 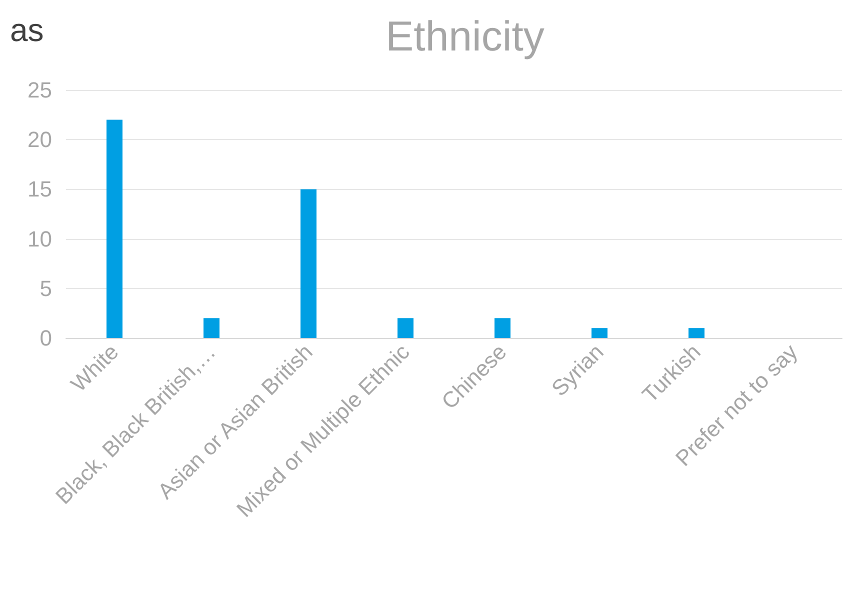 What do you see at coordinates (40, 239) in the screenshot?
I see `y-tick-label: 10` at bounding box center [40, 239].